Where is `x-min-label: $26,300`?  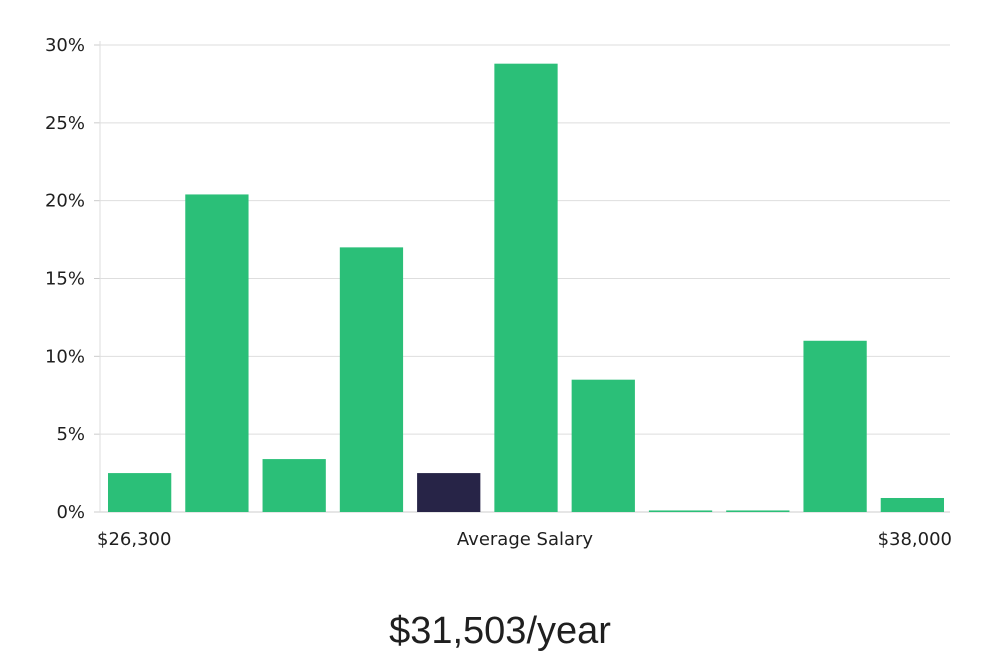
x-min-label: $26,300 is located at coordinates (134, 539).